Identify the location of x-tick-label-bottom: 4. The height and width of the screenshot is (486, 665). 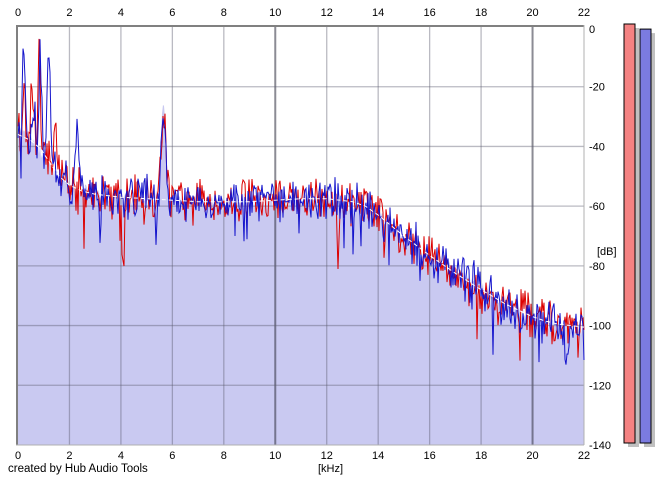
(121, 456).